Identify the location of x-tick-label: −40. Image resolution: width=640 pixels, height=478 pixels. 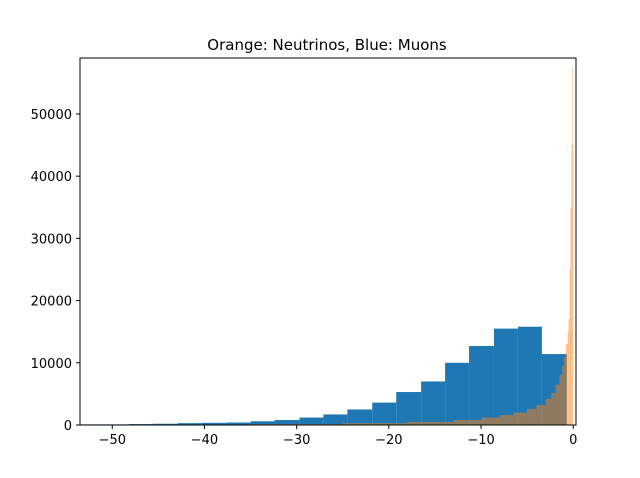
(204, 440).